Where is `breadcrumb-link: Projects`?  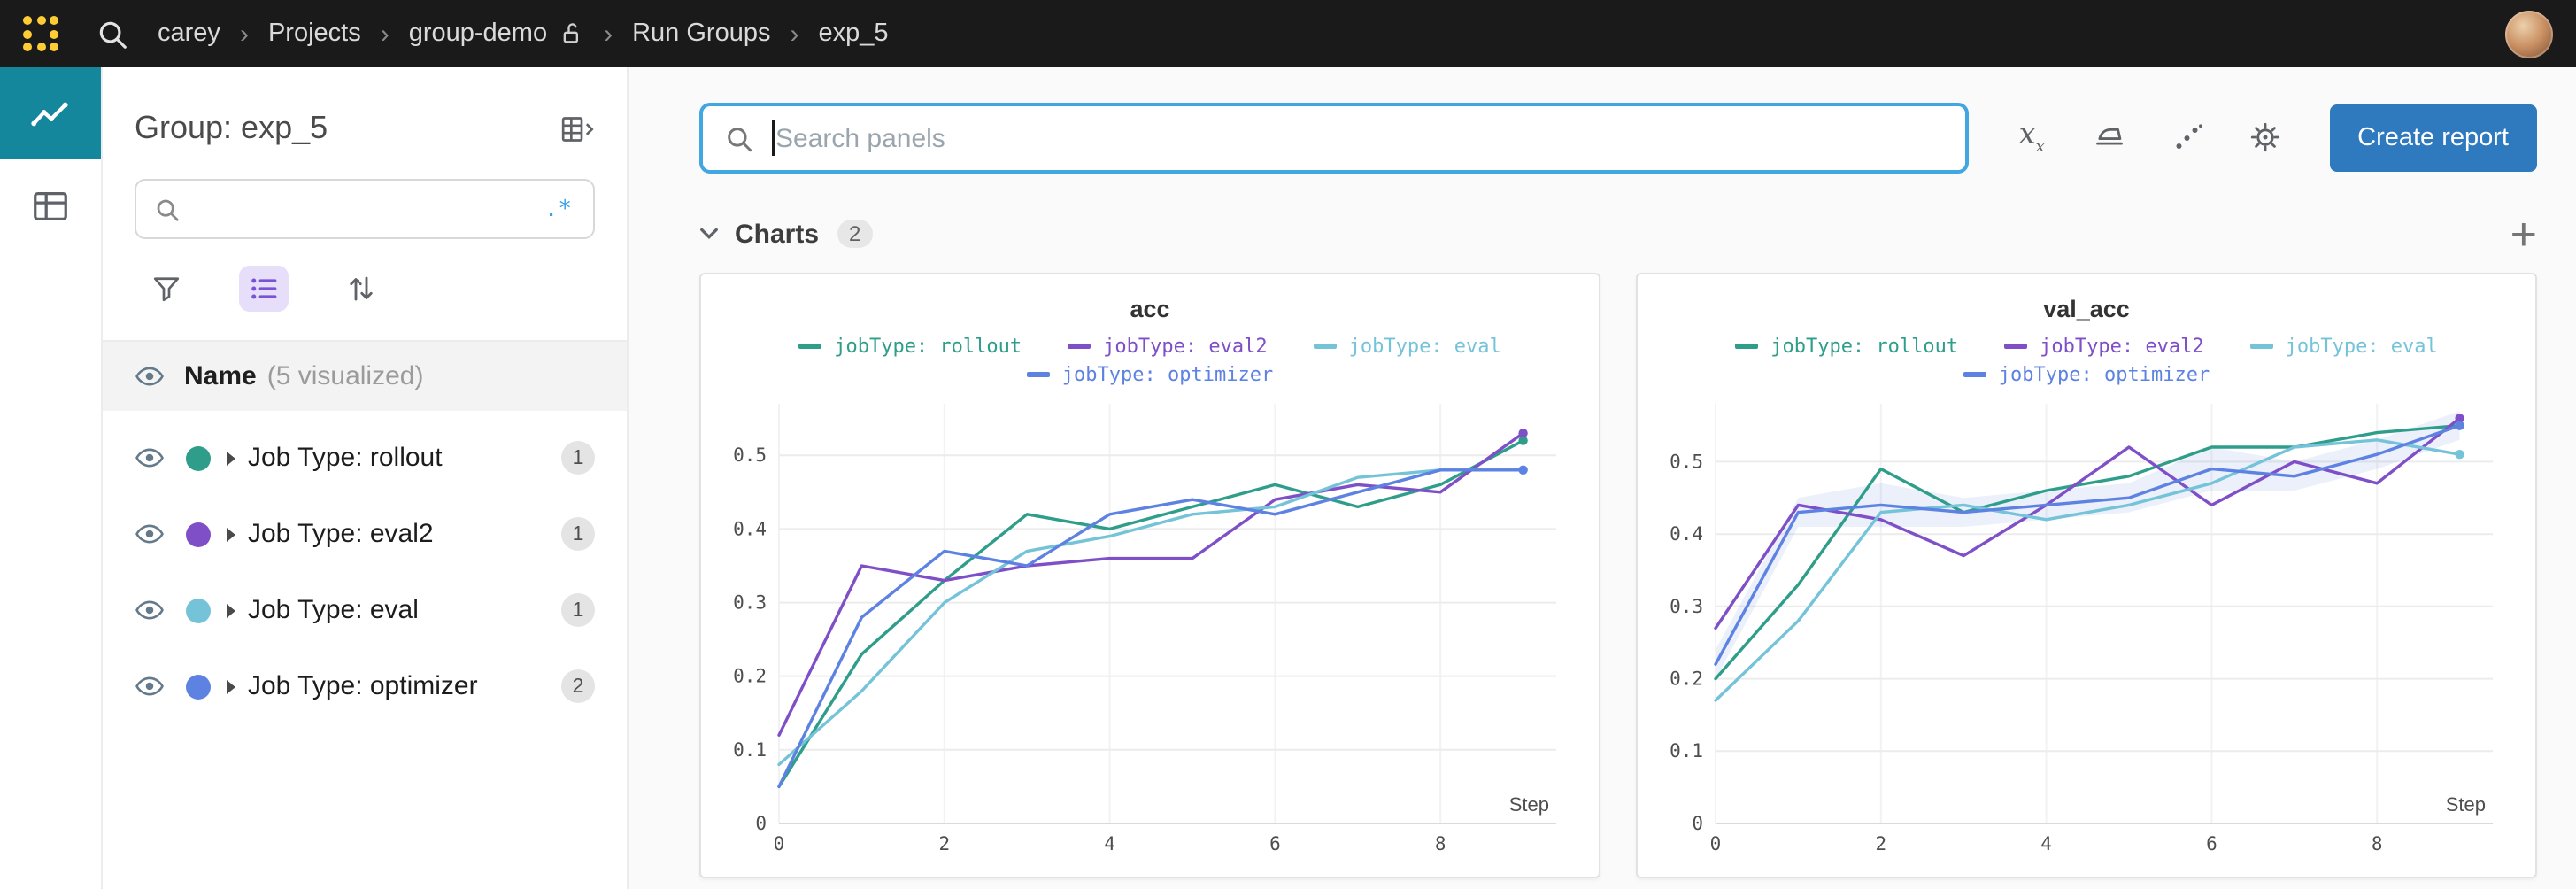
breadcrumb-link: Projects is located at coordinates (314, 33).